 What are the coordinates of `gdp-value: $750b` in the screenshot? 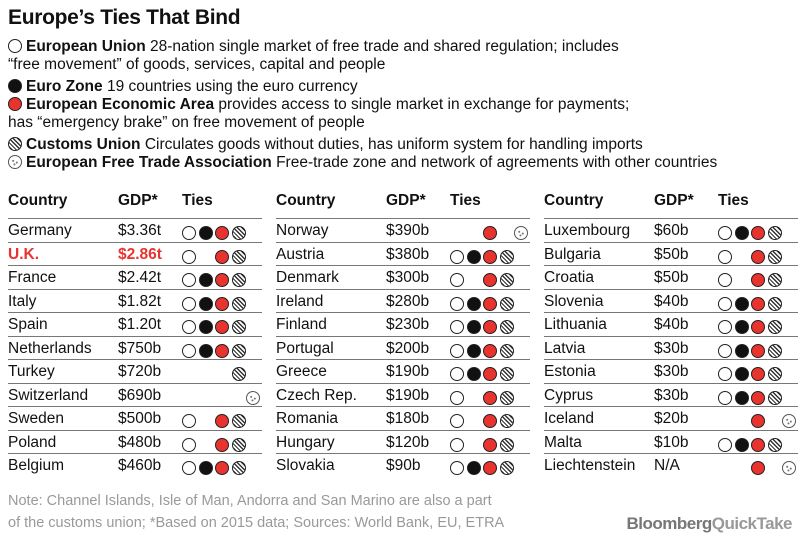 It's located at (140, 348).